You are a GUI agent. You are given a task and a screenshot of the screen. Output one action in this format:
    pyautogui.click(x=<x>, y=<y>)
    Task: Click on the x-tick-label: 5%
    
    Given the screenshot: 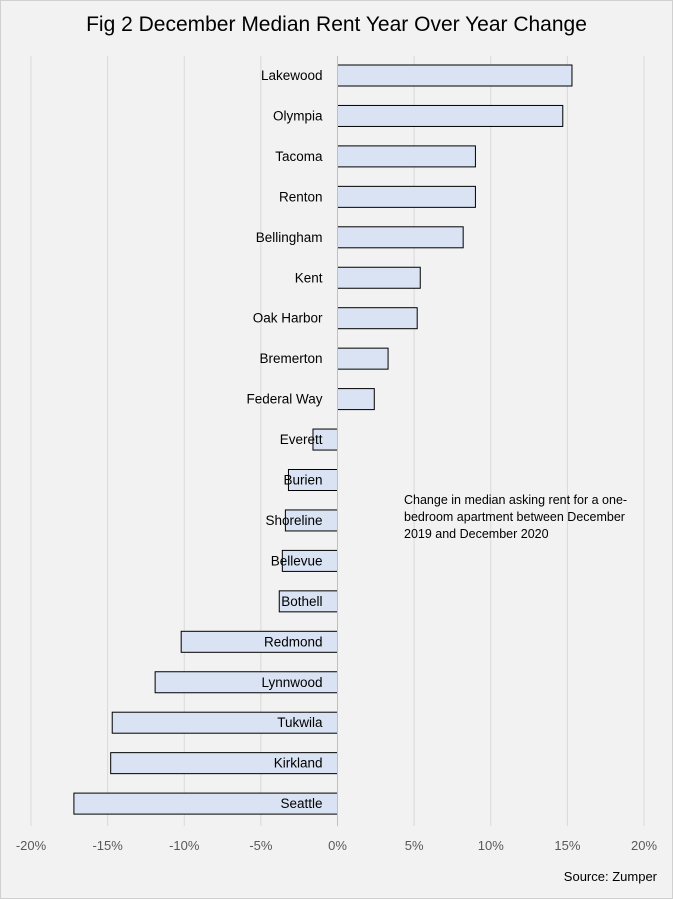 What is the action you would take?
    pyautogui.click(x=414, y=845)
    